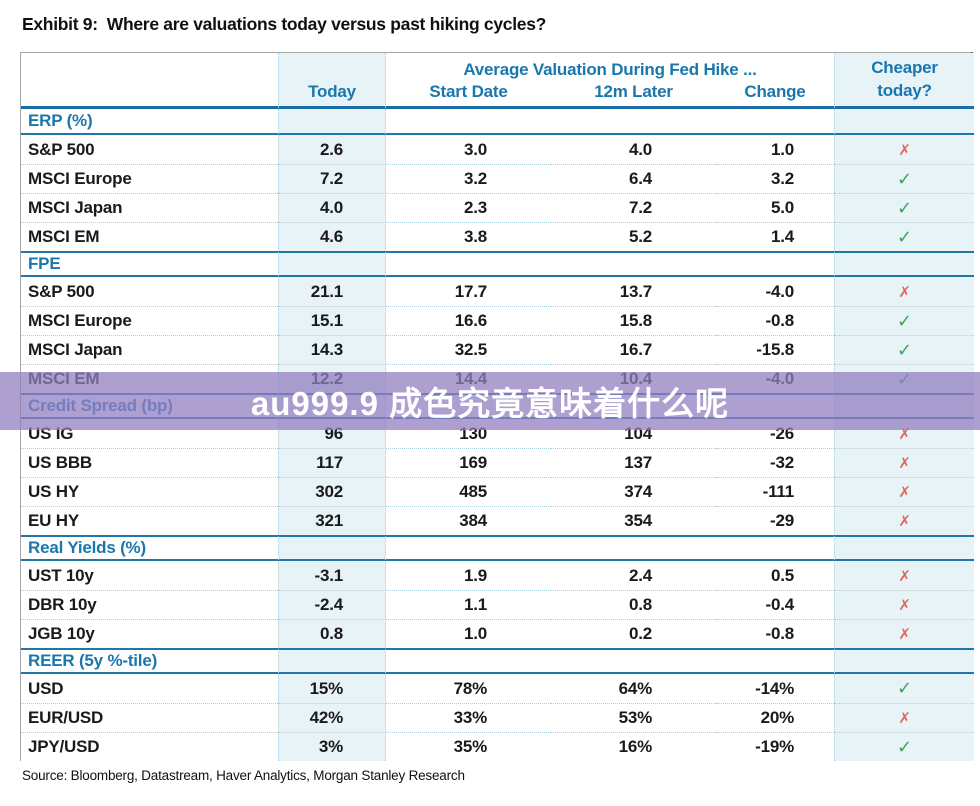  I want to click on header-change: Change, so click(775, 91).